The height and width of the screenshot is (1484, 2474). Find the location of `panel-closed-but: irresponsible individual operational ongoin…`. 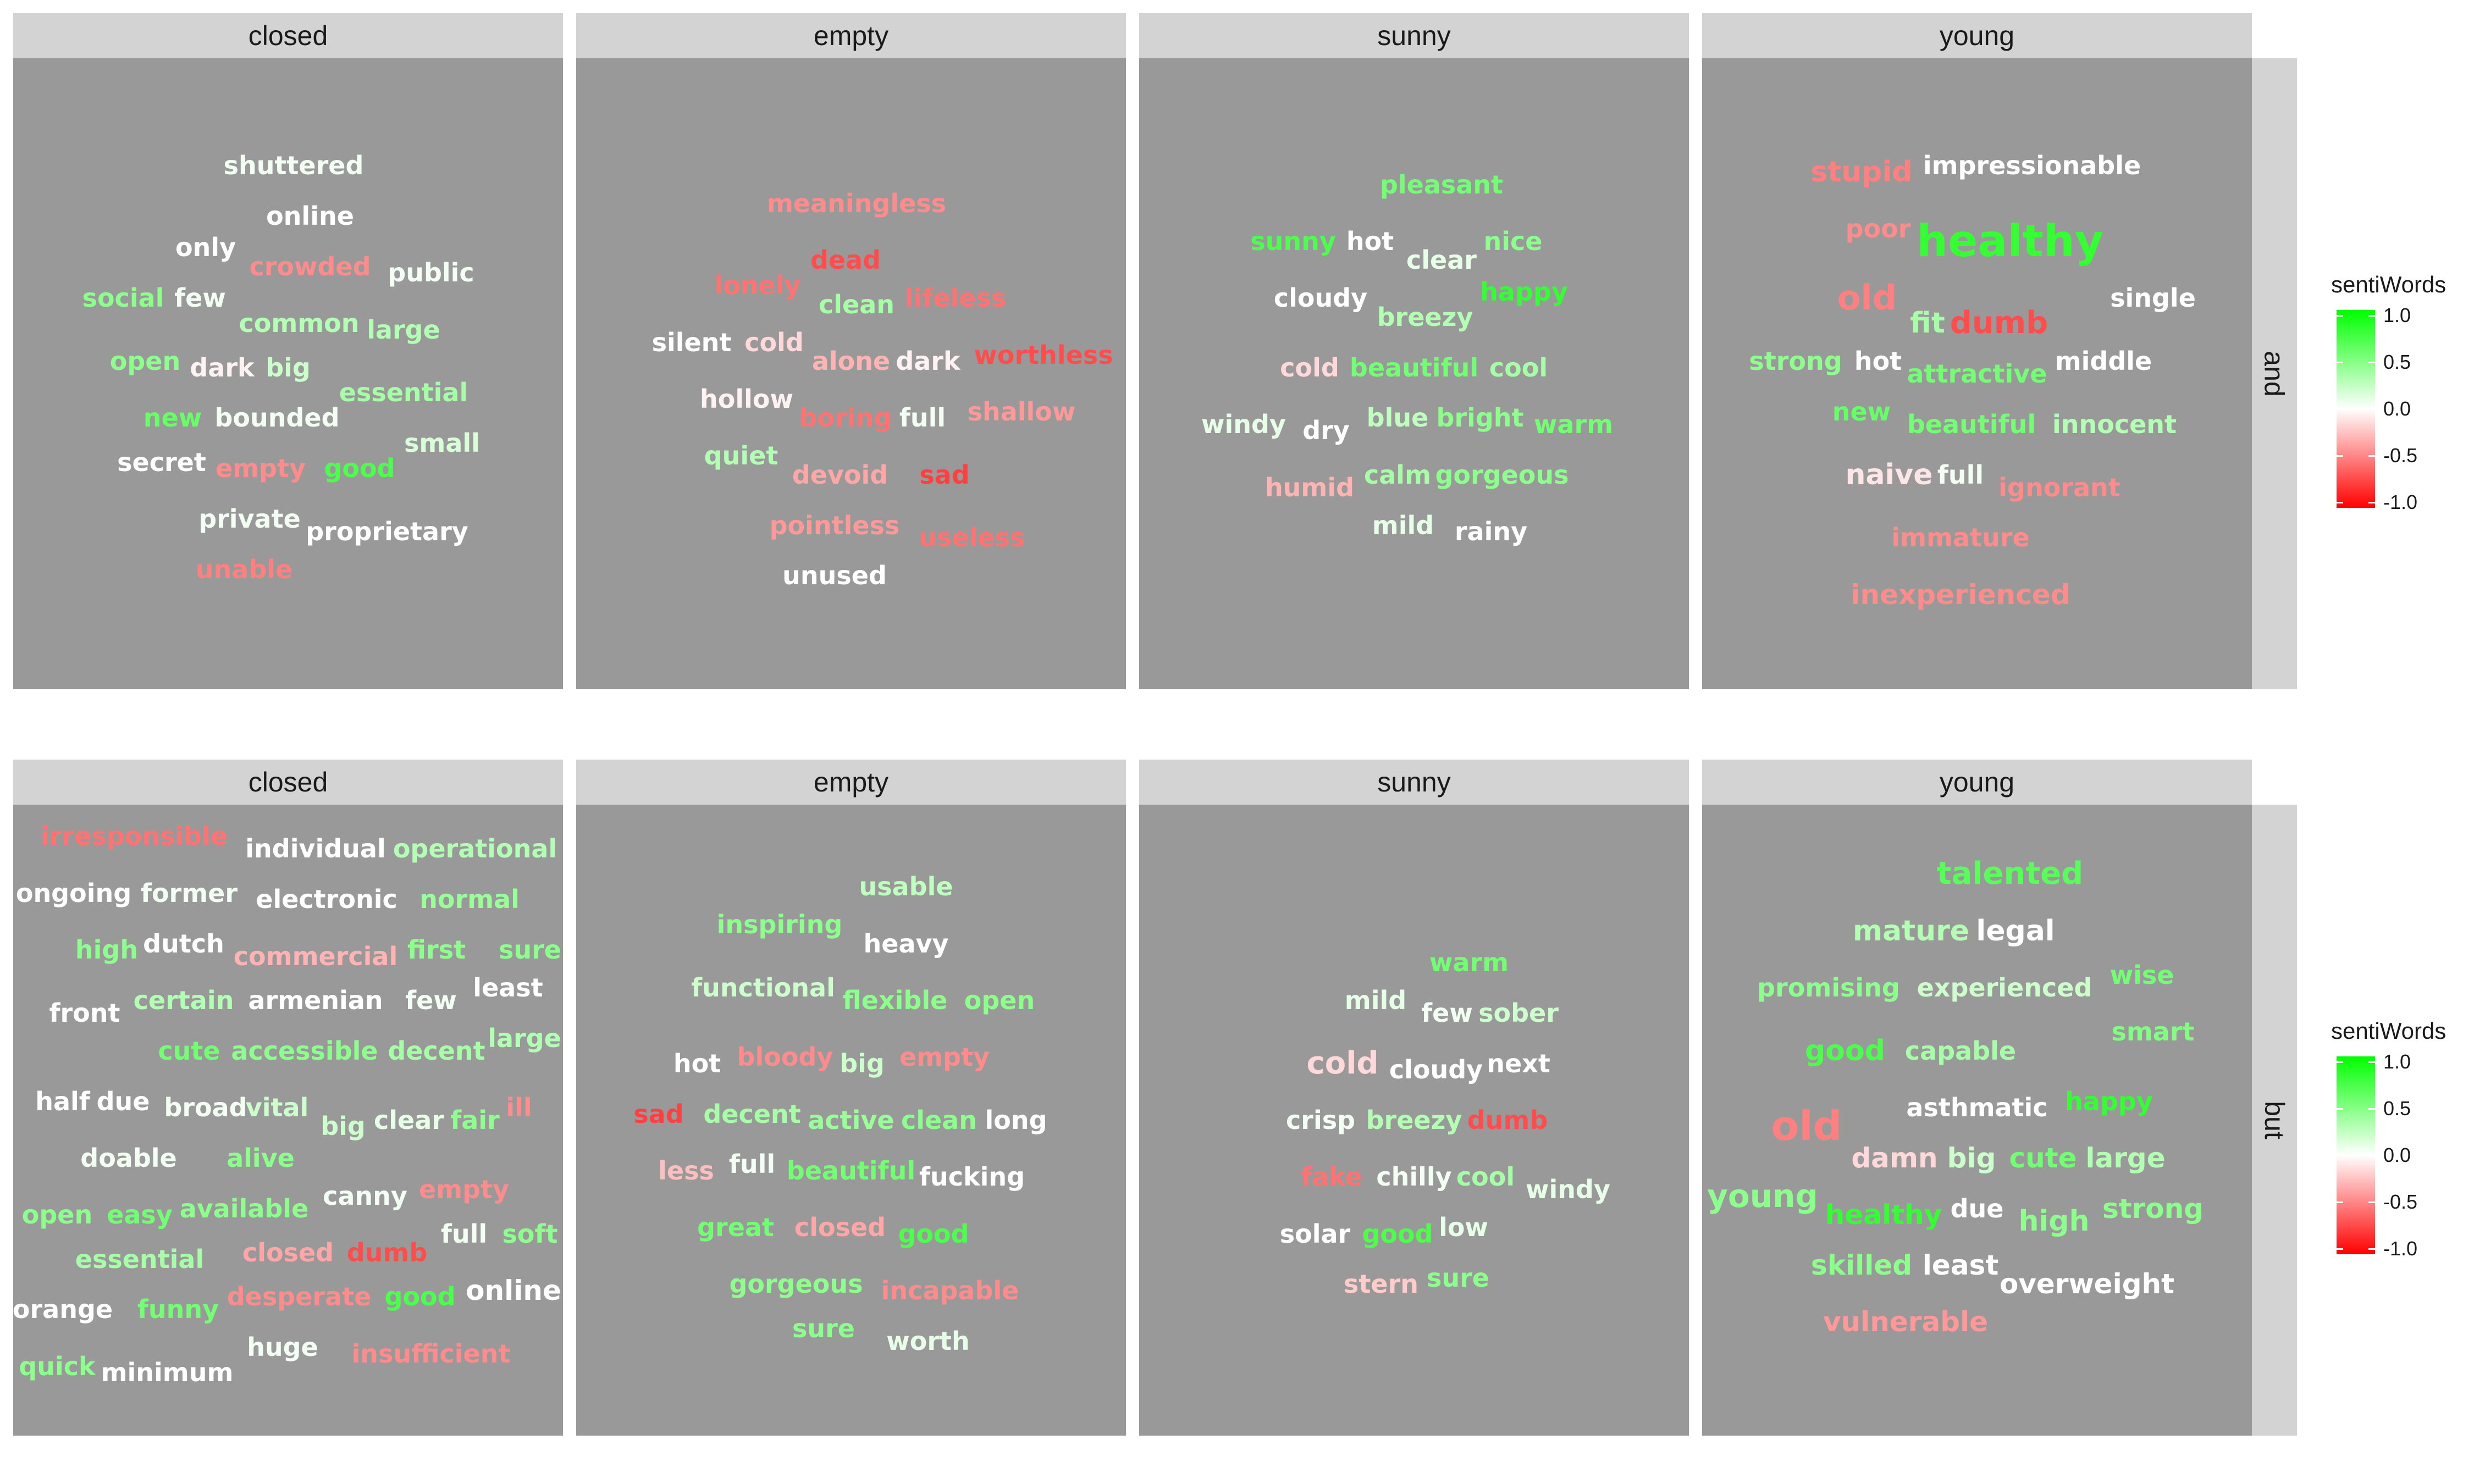

panel-closed-but: irresponsible individual operational ongoin… is located at coordinates (288, 1120).